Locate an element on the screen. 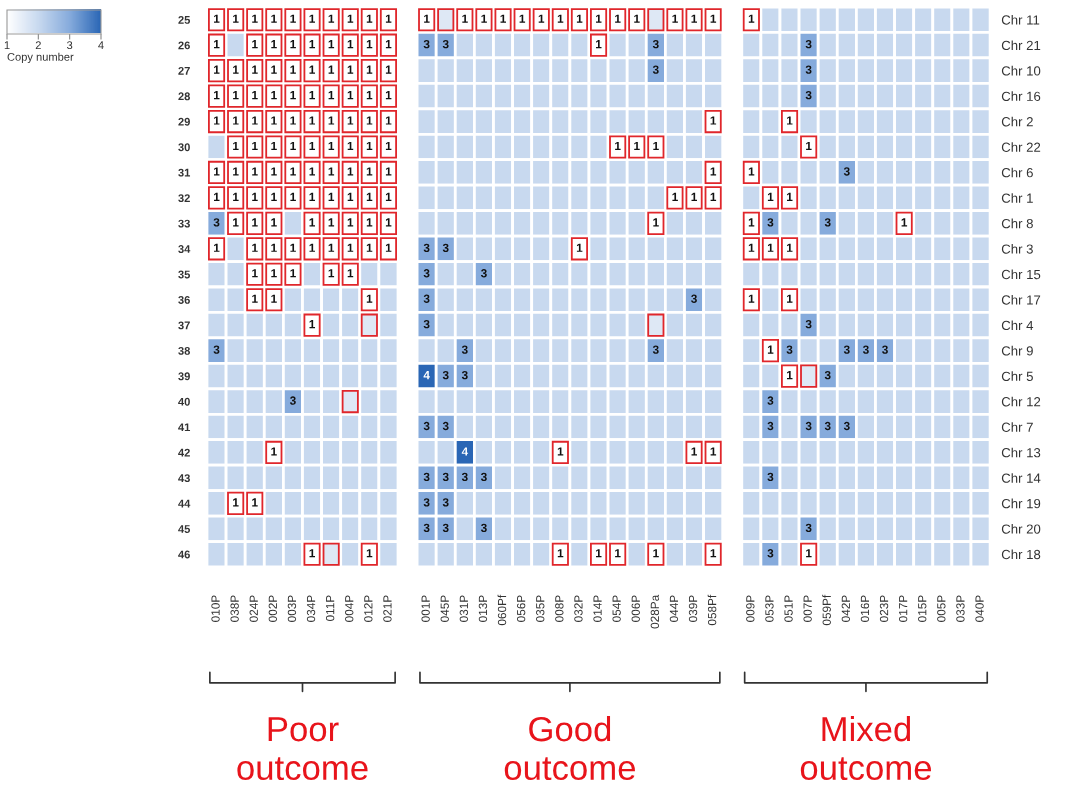 The height and width of the screenshot is (803, 1076). x-tick-label: 008P is located at coordinates (559, 608).